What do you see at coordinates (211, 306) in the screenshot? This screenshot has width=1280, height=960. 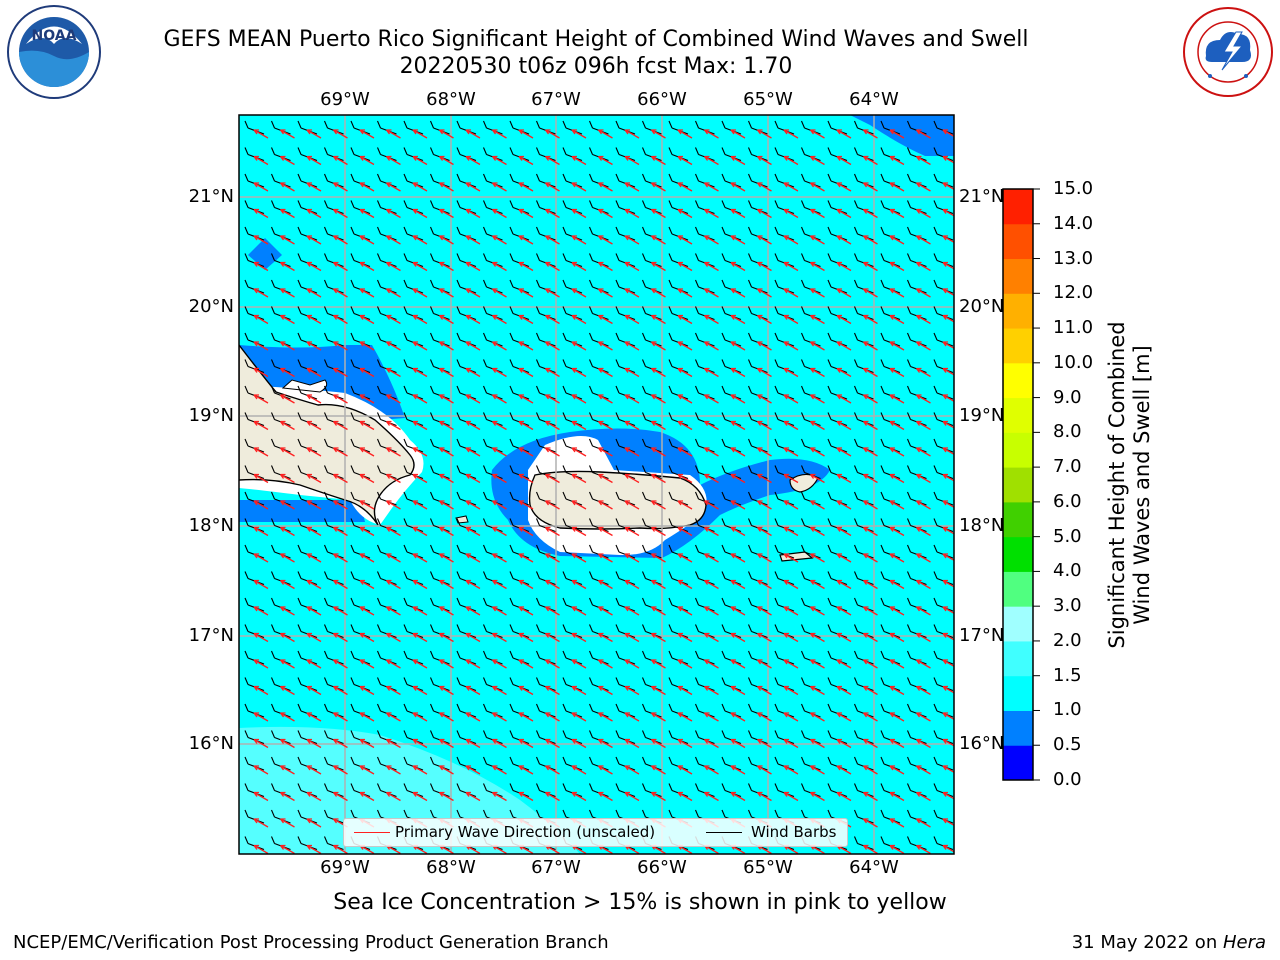 I see `latitude-label-left: 20°N` at bounding box center [211, 306].